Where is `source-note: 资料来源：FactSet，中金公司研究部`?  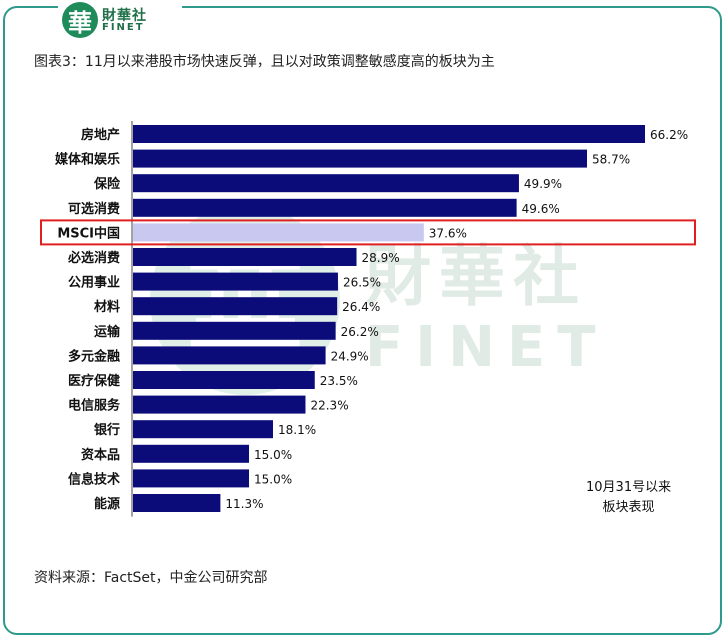 source-note: 资料来源：FactSet，中金公司研究部 is located at coordinates (151, 578).